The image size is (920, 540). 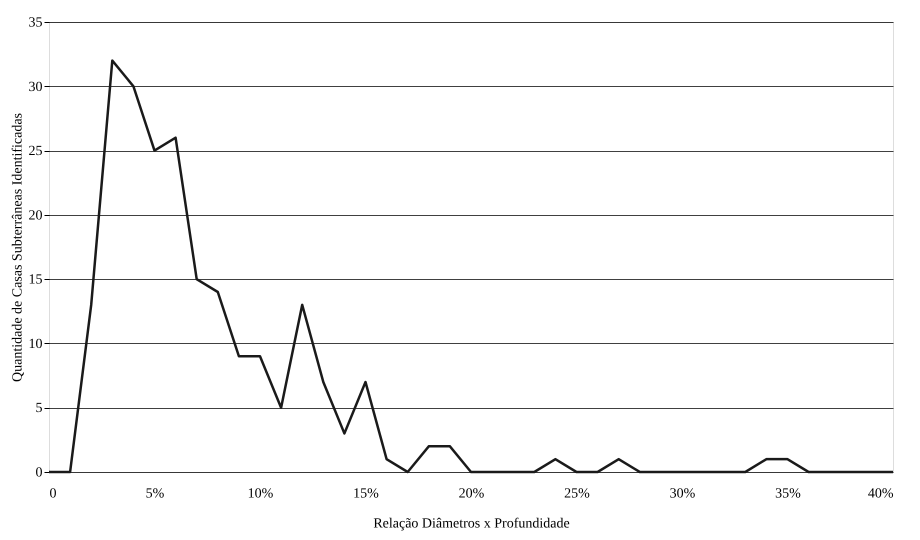 What do you see at coordinates (35, 152) in the screenshot?
I see `y-tick-label: 25` at bounding box center [35, 152].